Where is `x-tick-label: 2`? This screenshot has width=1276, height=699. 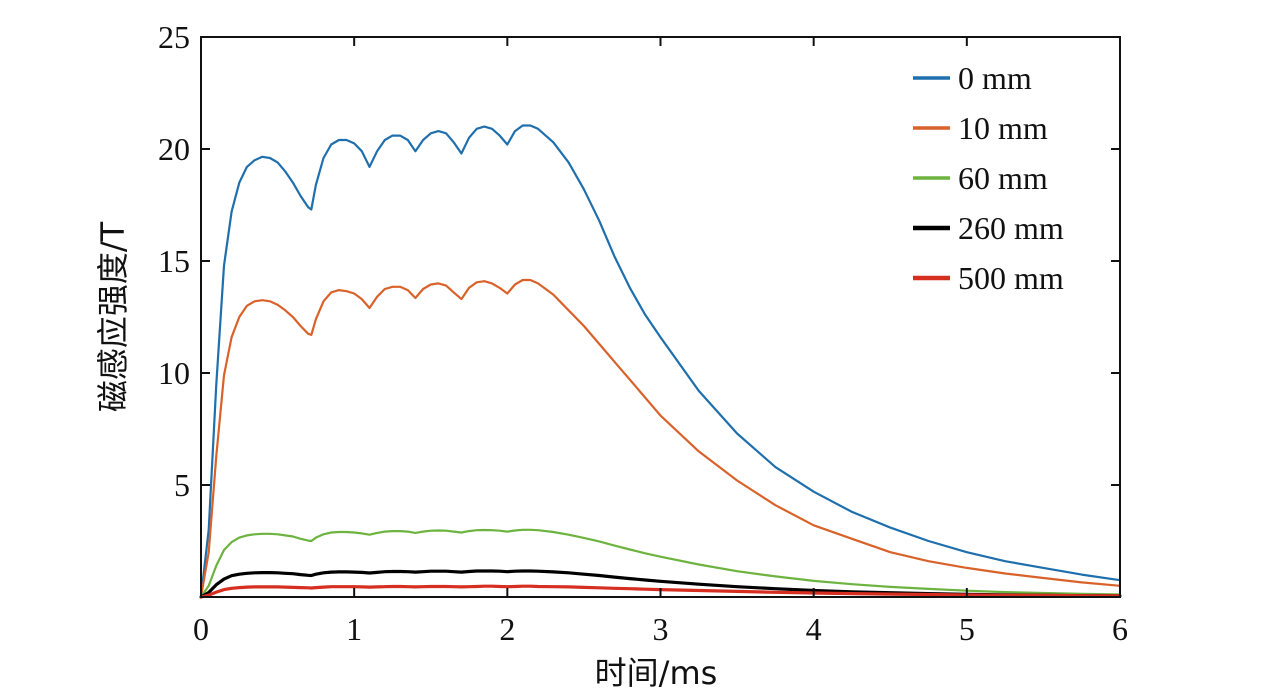 x-tick-label: 2 is located at coordinates (507, 629).